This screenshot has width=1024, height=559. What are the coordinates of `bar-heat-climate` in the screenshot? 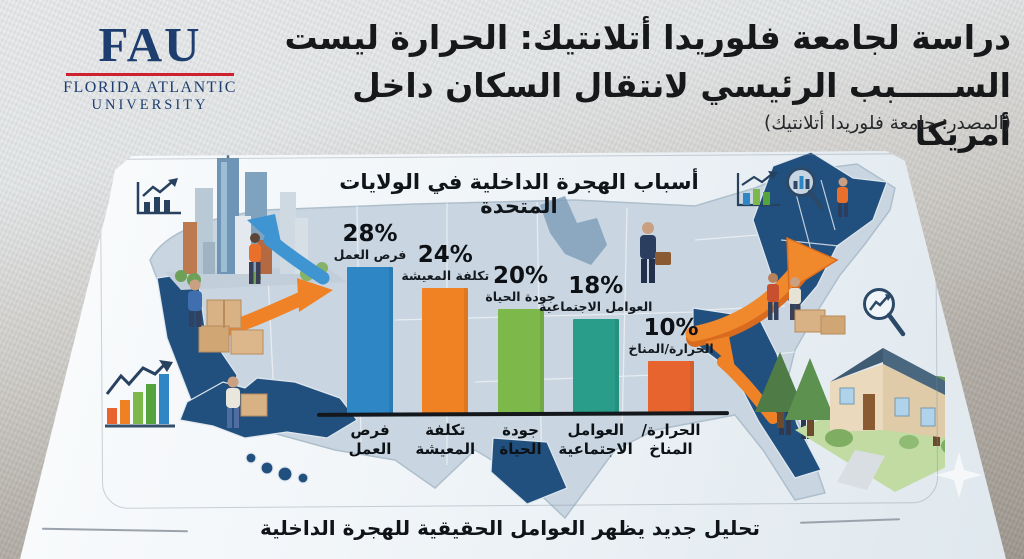 It's located at (671, 387).